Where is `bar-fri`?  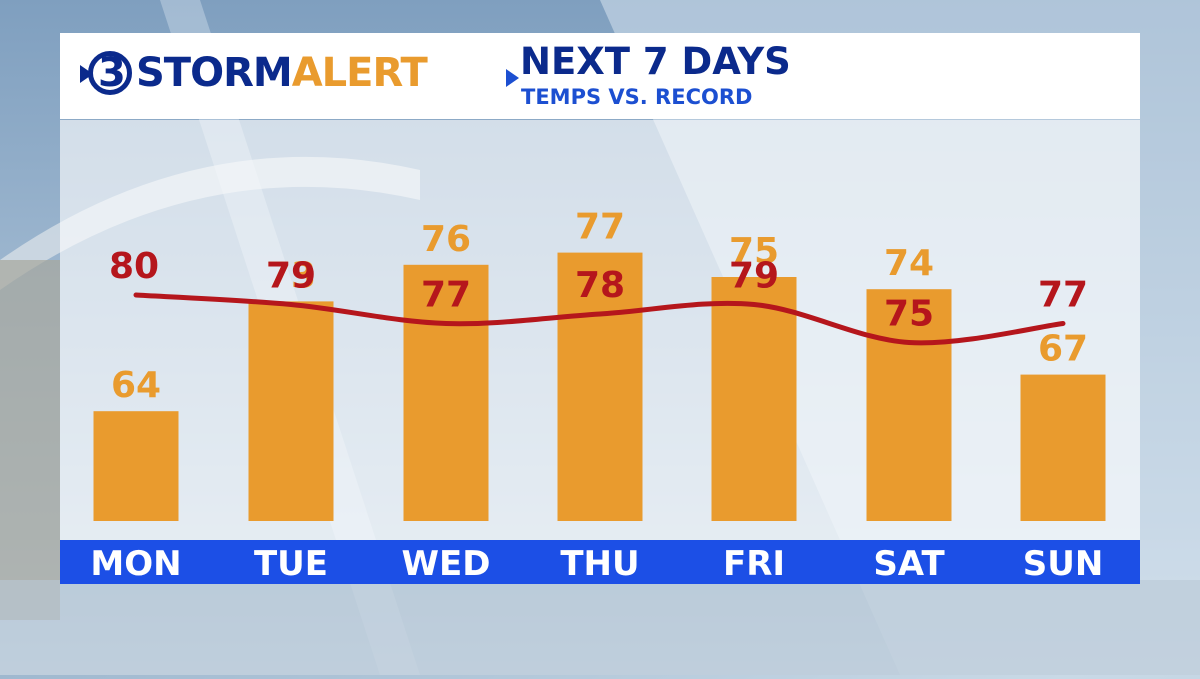
bar-fri is located at coordinates (754, 399).